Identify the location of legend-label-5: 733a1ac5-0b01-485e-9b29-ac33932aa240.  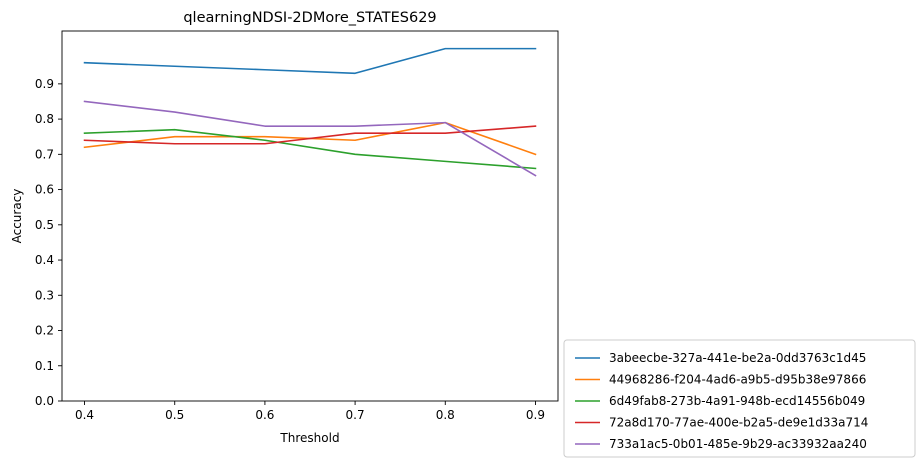
(738, 444).